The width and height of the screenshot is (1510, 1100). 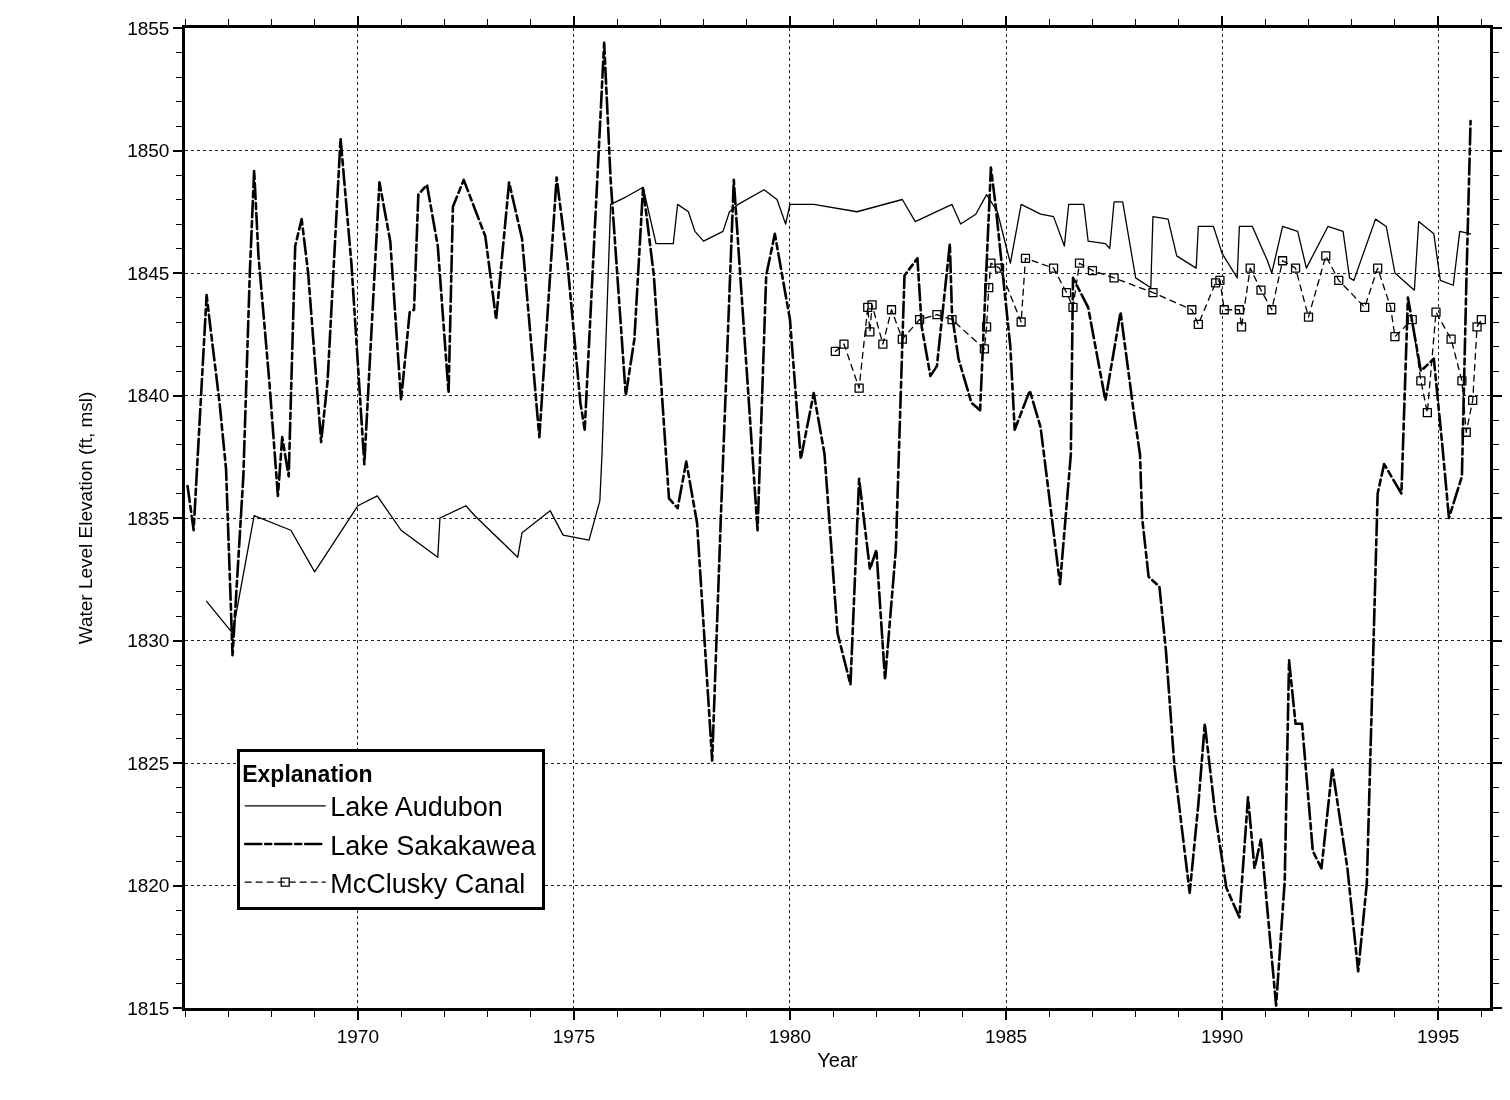 What do you see at coordinates (307, 773) in the screenshot?
I see `legend-title: Explanation` at bounding box center [307, 773].